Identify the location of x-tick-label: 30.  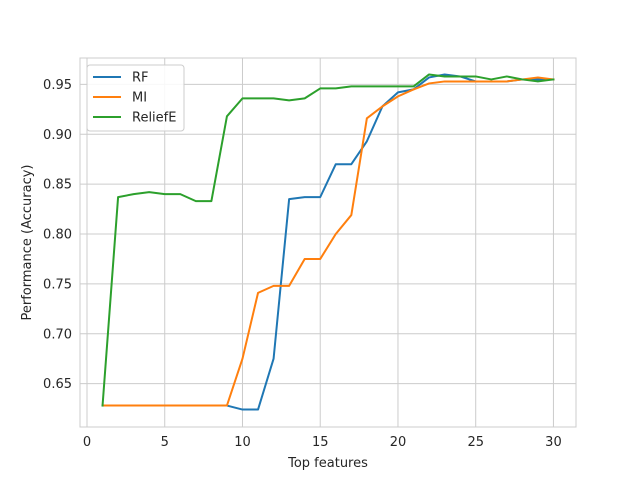
(553, 442).